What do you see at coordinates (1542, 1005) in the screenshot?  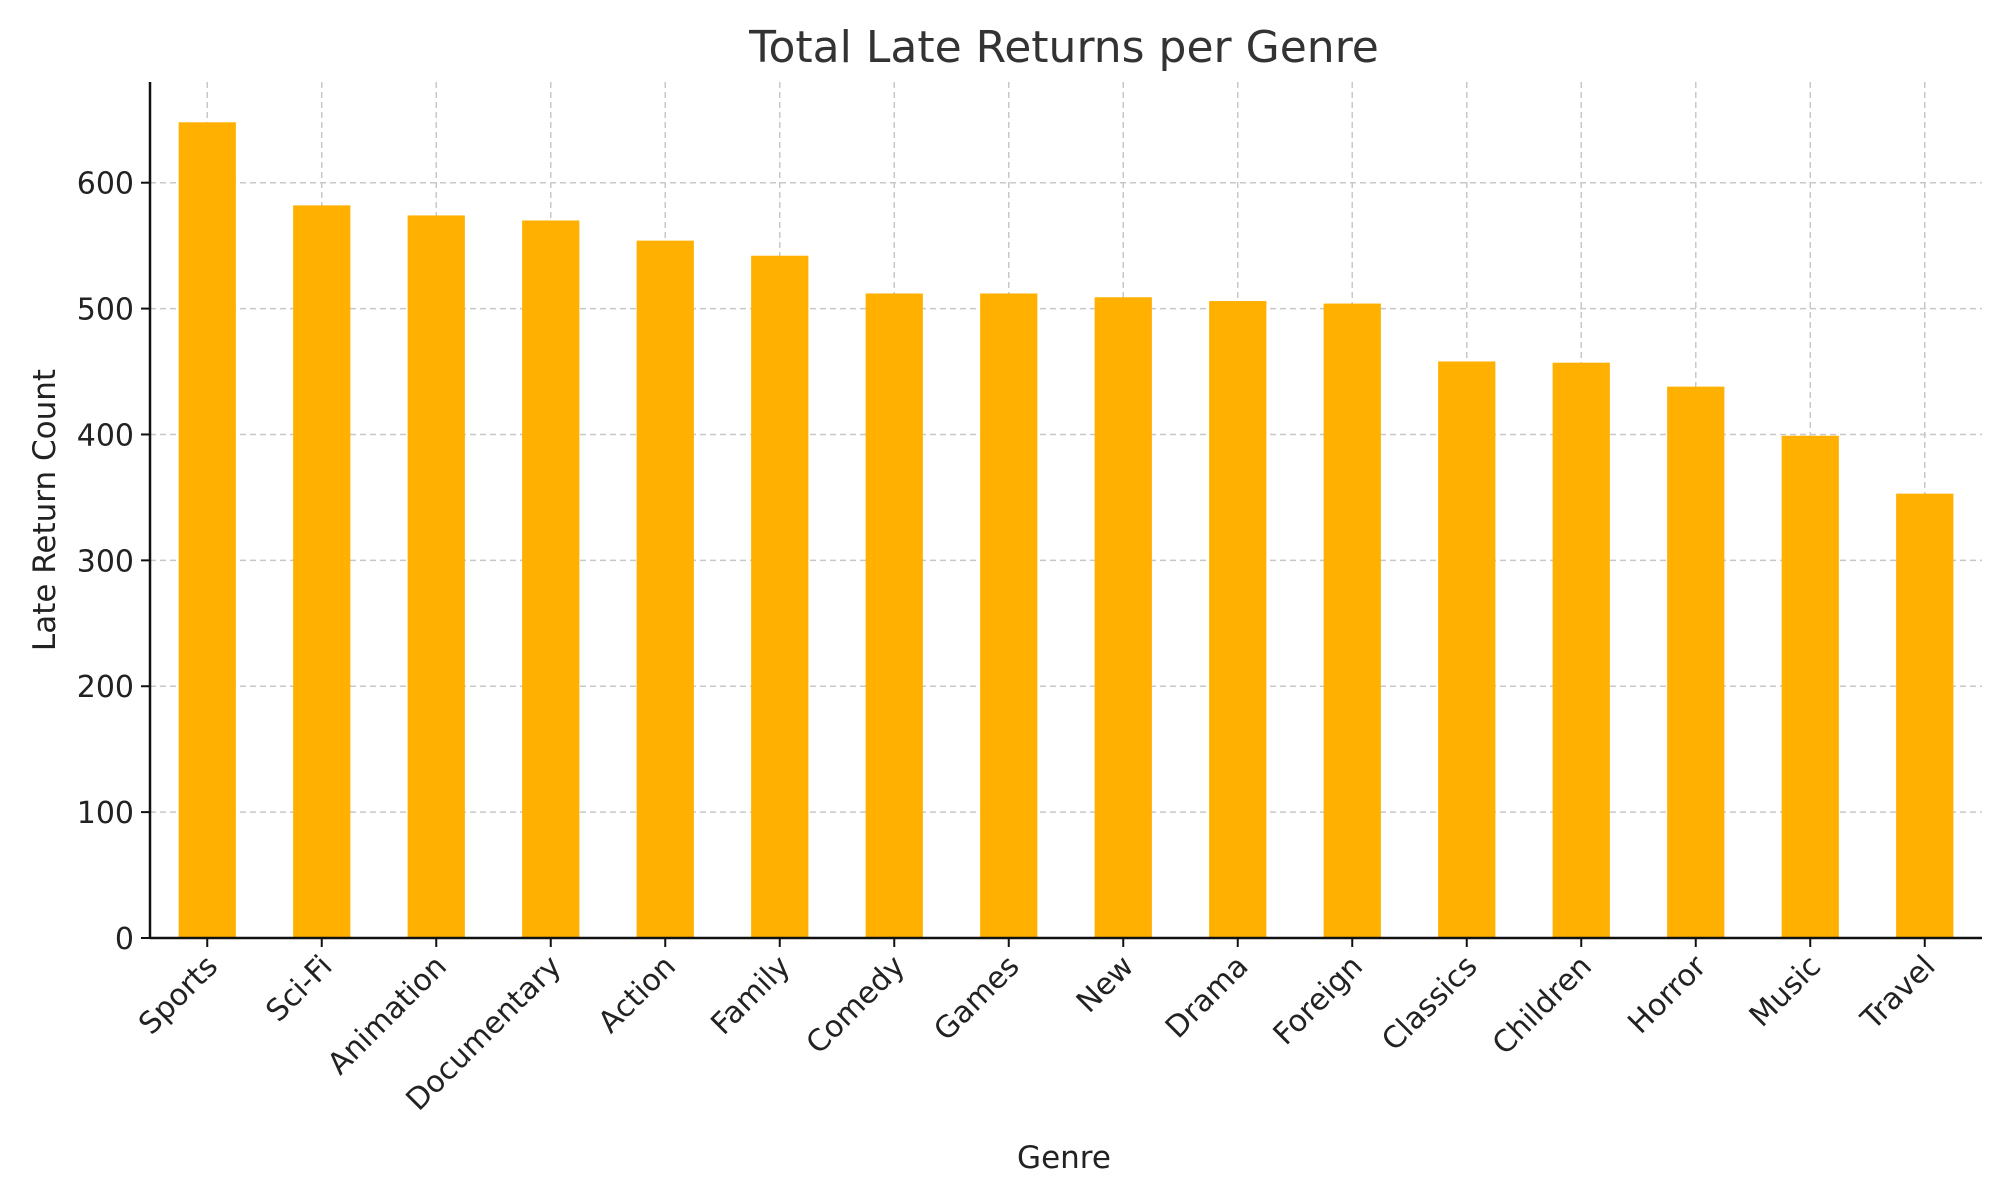 I see `x-tick-label: Children` at bounding box center [1542, 1005].